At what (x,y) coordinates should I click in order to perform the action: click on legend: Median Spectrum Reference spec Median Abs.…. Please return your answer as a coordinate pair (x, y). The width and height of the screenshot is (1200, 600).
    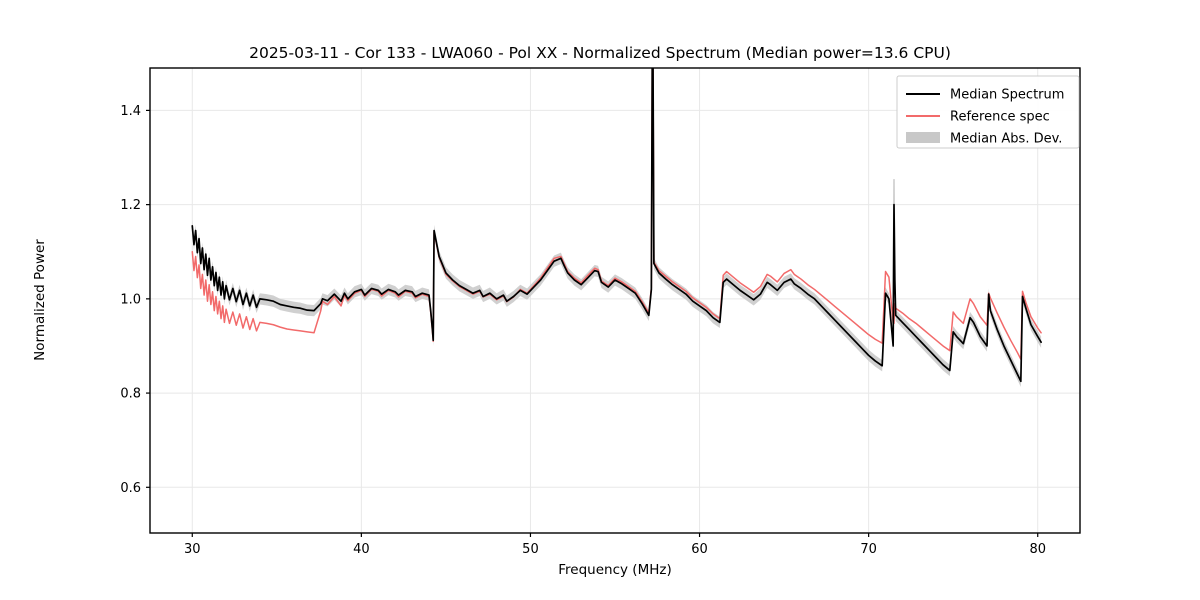
    Looking at the image, I should click on (988, 112).